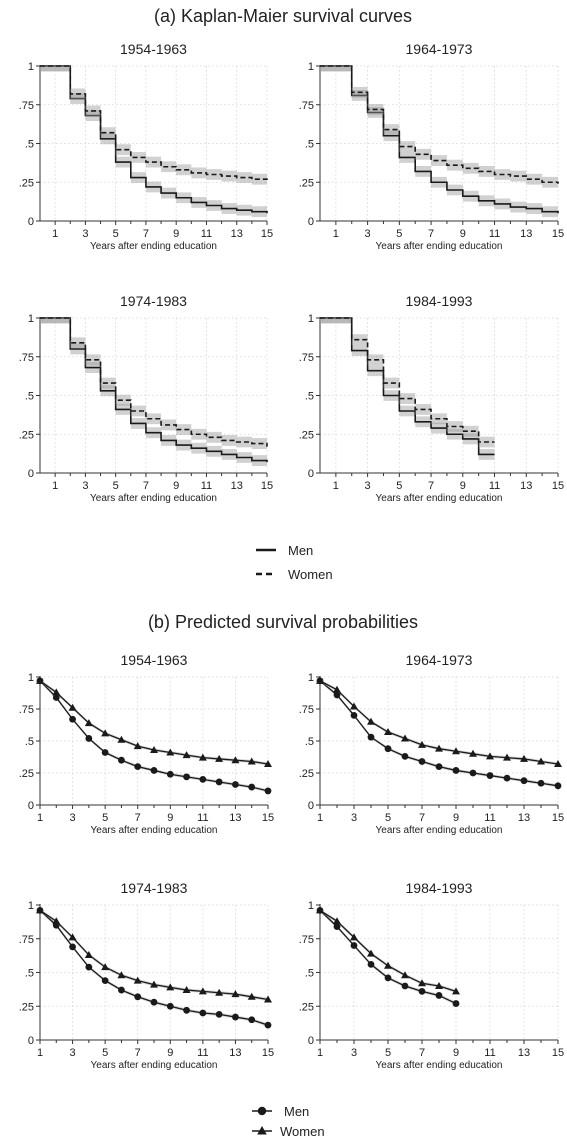 The height and width of the screenshot is (1142, 567). Describe the element at coordinates (283, 16) in the screenshot. I see `section-a-title: (a) Kaplan-Maier survival curves` at that location.